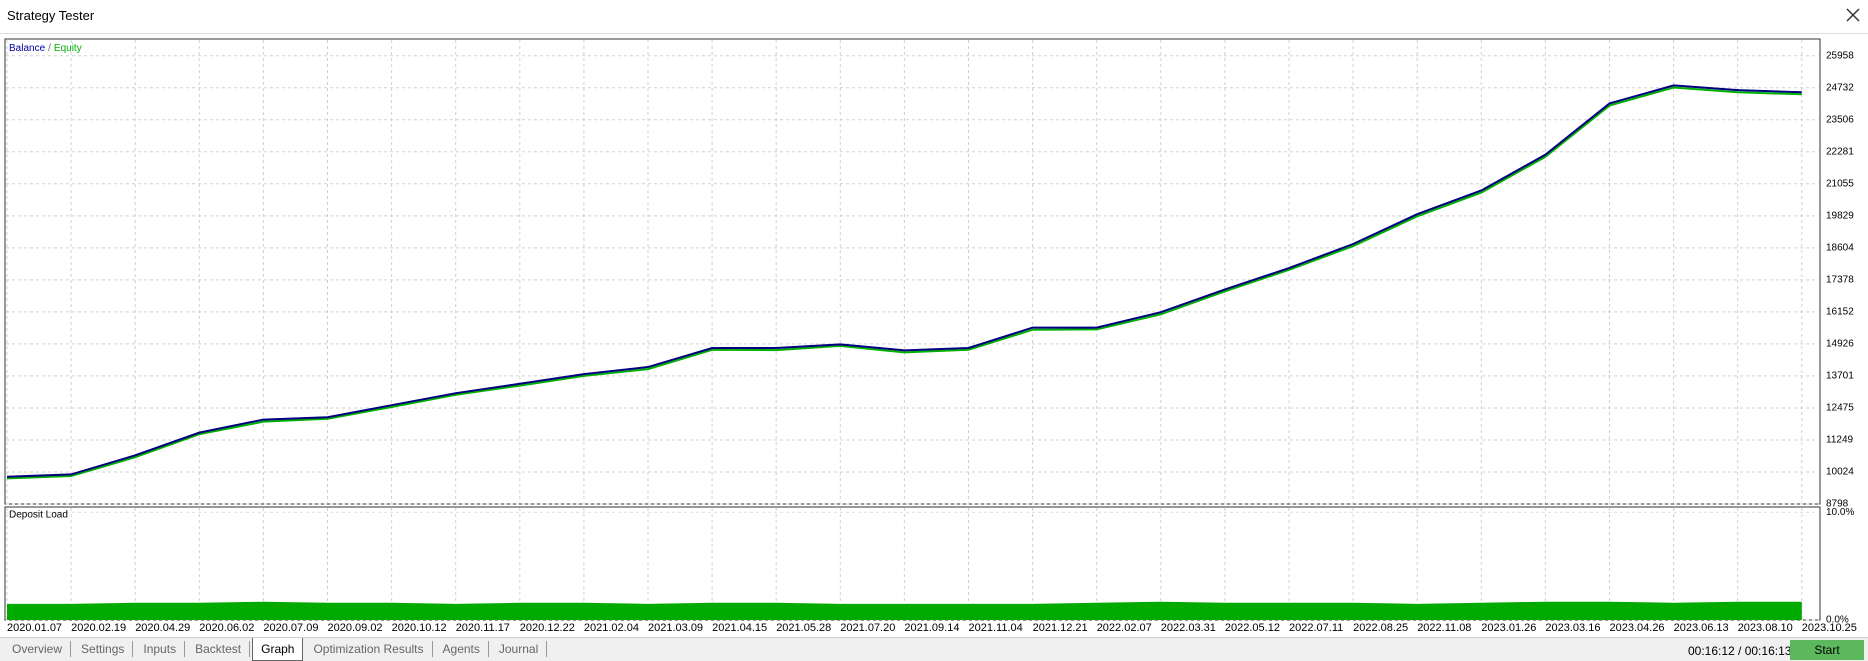 This screenshot has width=1868, height=661. Describe the element at coordinates (219, 649) in the screenshot. I see `tab: Backtest` at that location.